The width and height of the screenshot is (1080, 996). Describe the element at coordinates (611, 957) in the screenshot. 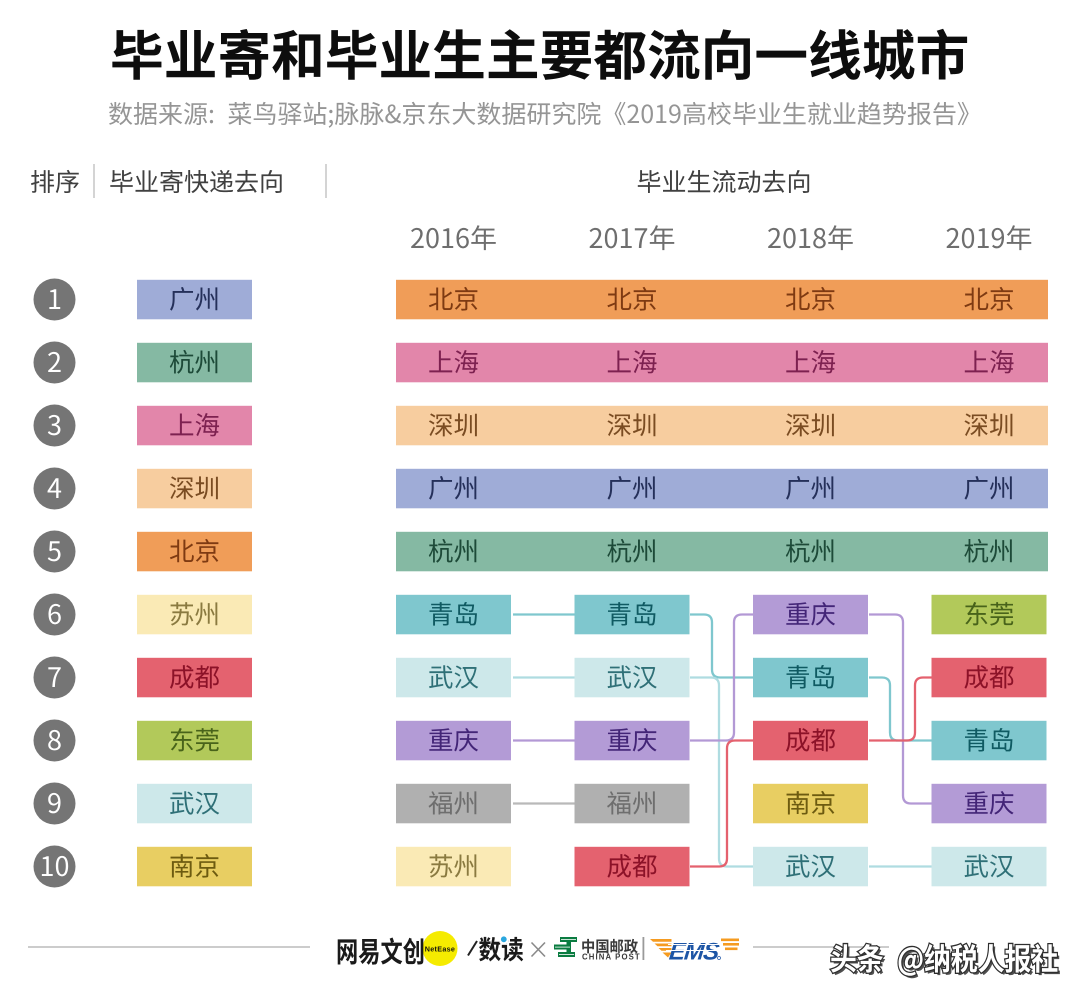

I see `svg-text: CHINA POST` at that location.